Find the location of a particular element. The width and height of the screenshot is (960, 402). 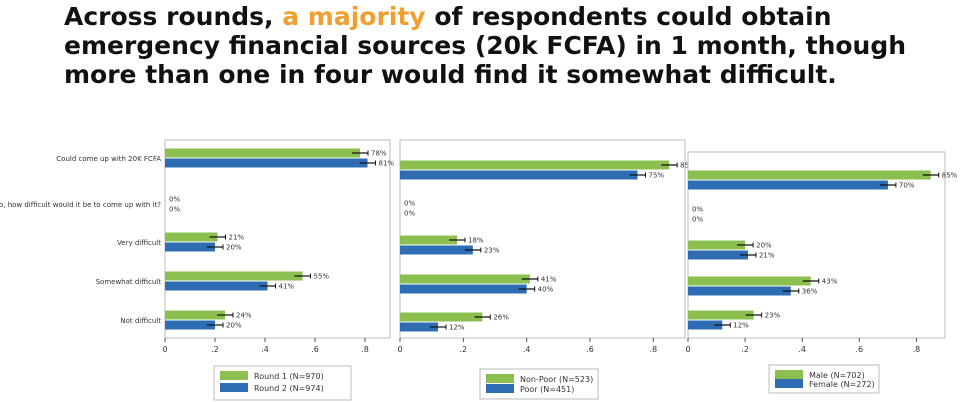

data-label: 75% is located at coordinates (657, 176).